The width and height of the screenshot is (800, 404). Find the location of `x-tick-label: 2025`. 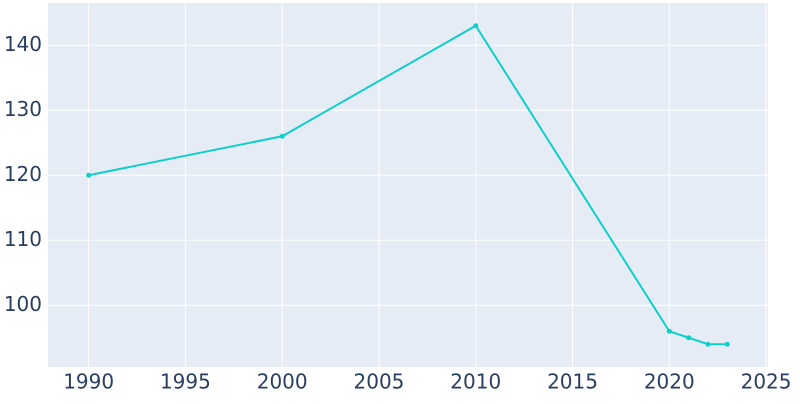

x-tick-label: 2025 is located at coordinates (766, 382).